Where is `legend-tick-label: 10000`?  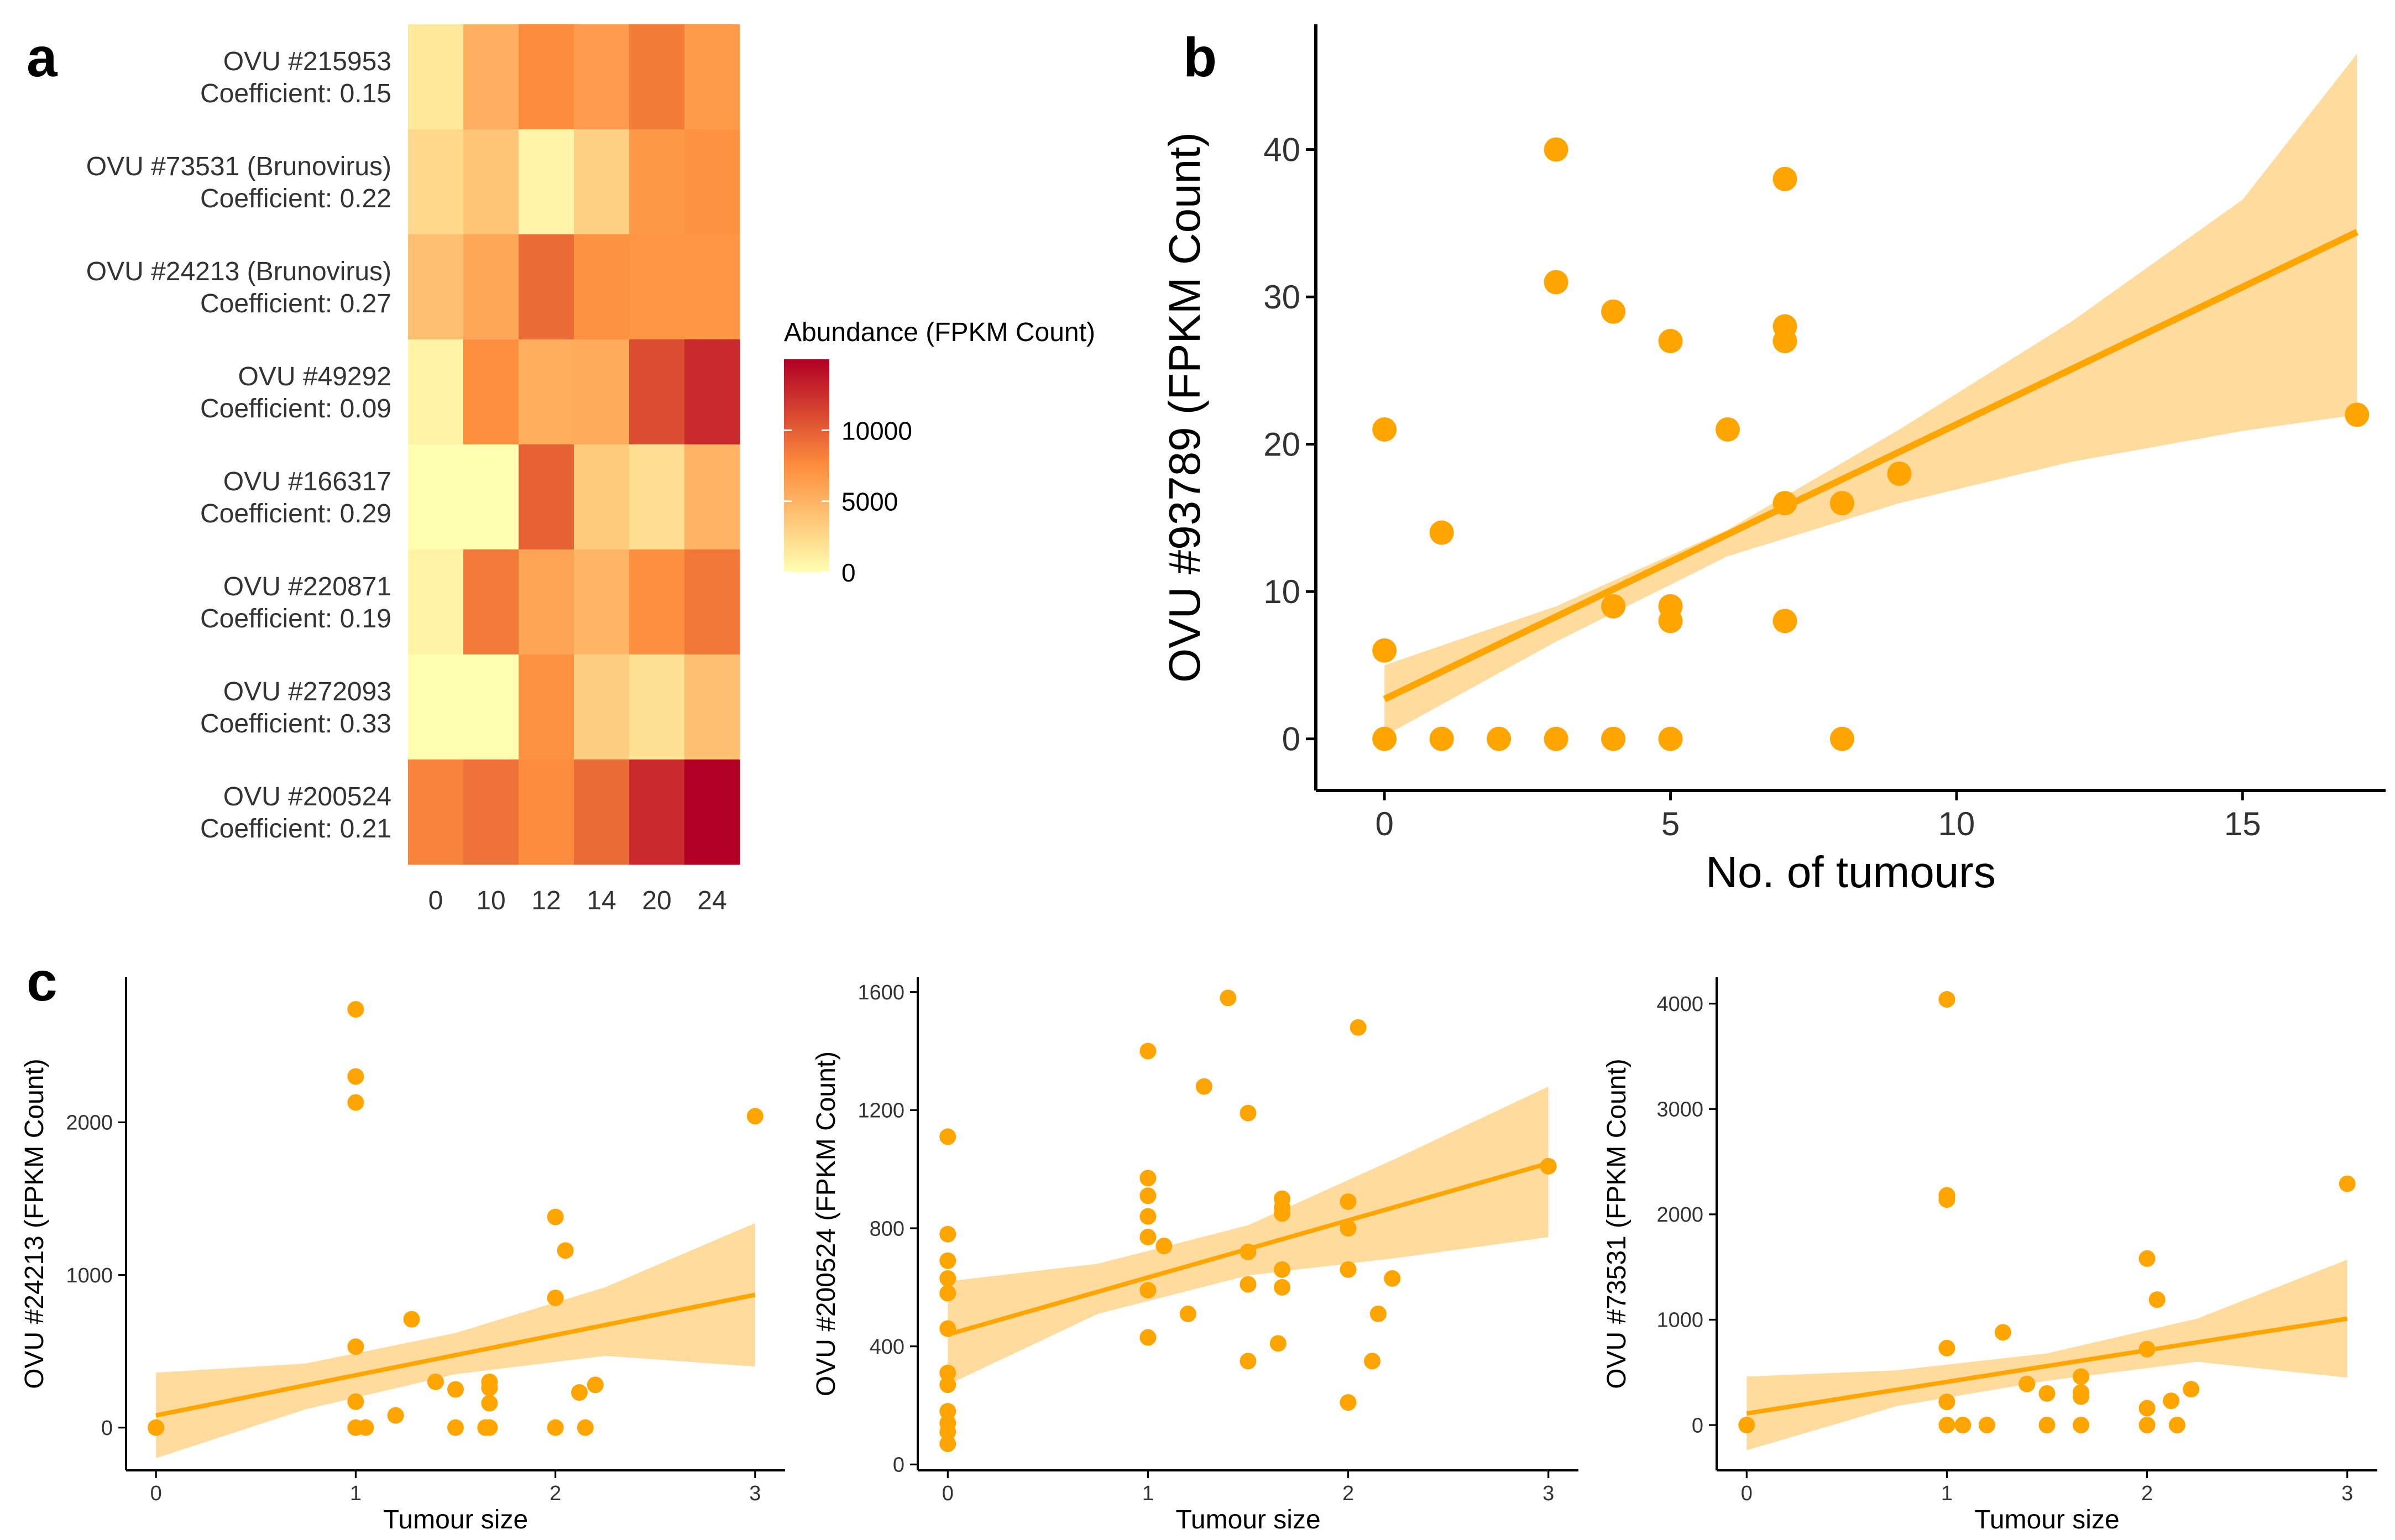
legend-tick-label: 10000 is located at coordinates (876, 430).